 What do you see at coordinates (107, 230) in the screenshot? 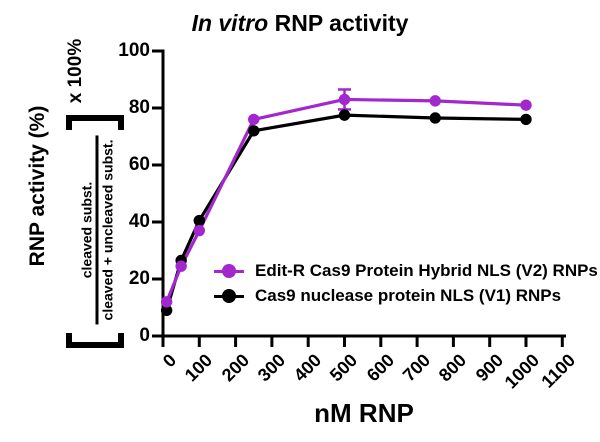
I see `fraction-denominator: cleaved + uncleaved subst.` at bounding box center [107, 230].